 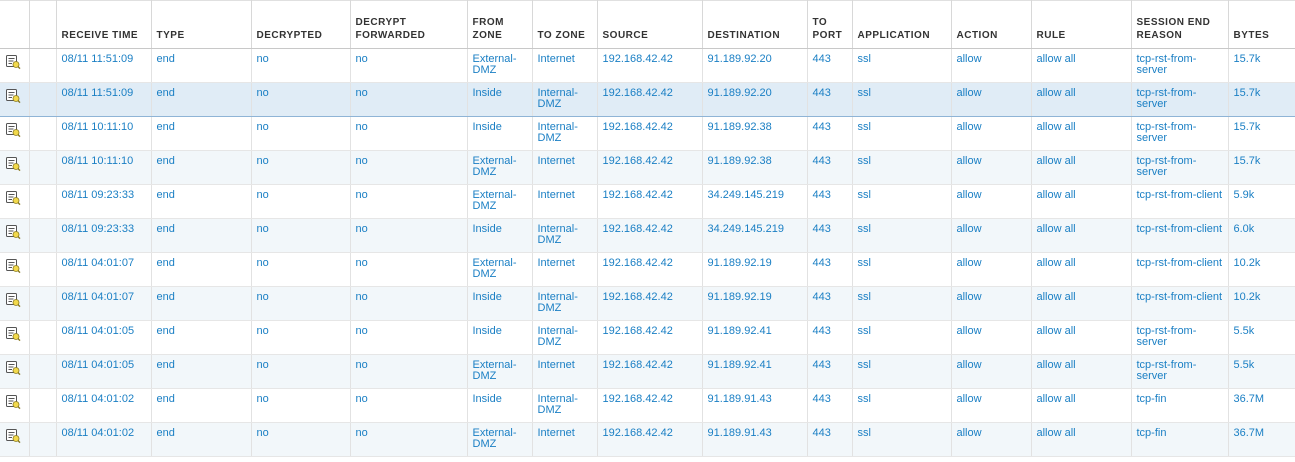 What do you see at coordinates (755, 24) in the screenshot?
I see `column-header-destination: DESTINATION` at bounding box center [755, 24].